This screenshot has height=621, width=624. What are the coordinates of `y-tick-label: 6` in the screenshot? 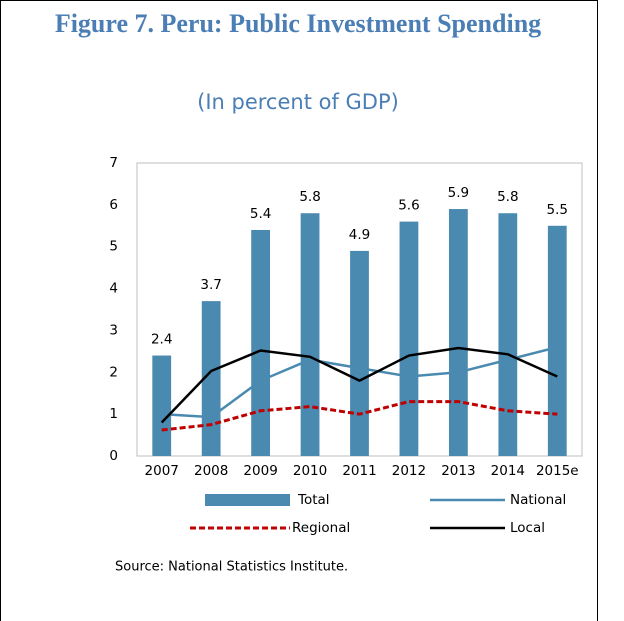 It's located at (113, 205).